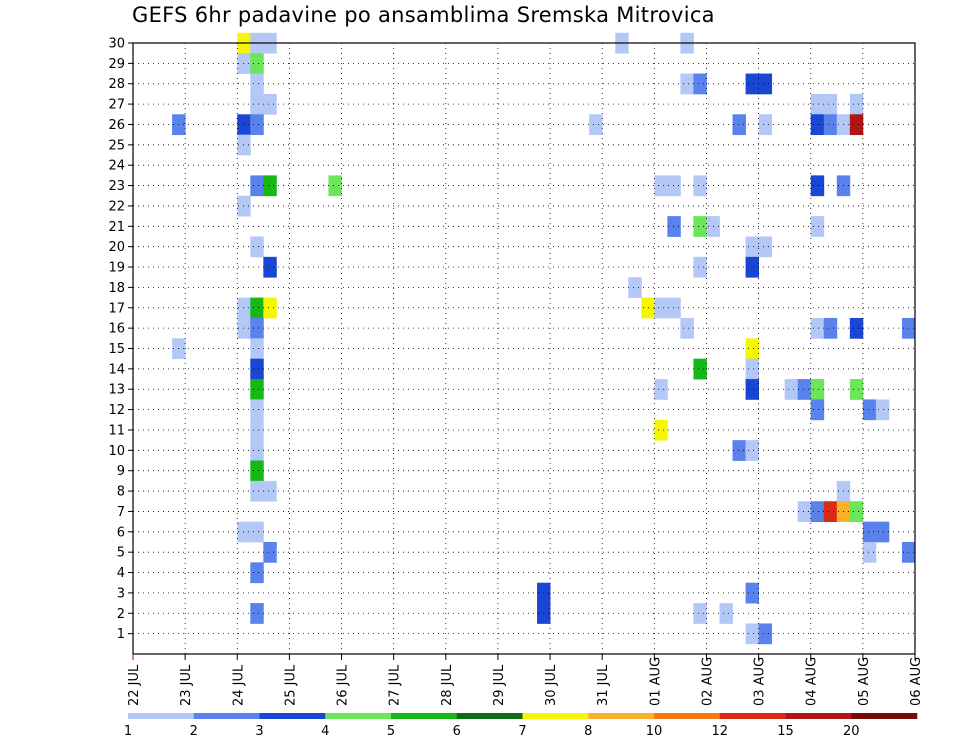 The image size is (960, 742). I want to click on colorbar-label: 10, so click(654, 731).